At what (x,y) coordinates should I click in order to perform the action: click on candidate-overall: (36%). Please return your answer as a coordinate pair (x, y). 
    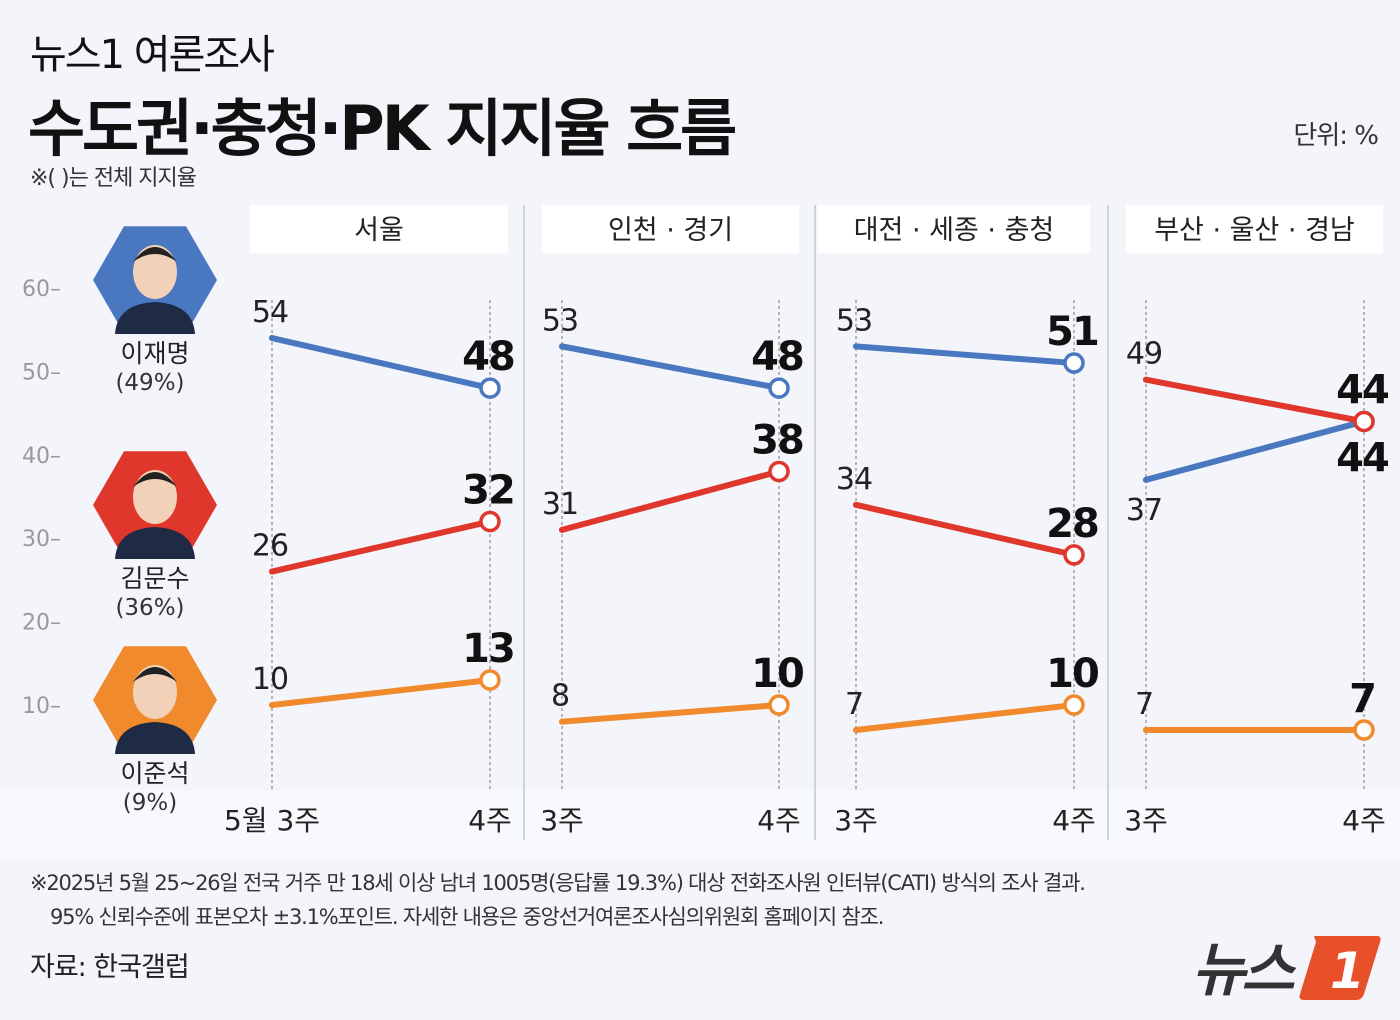
    Looking at the image, I should click on (149, 608).